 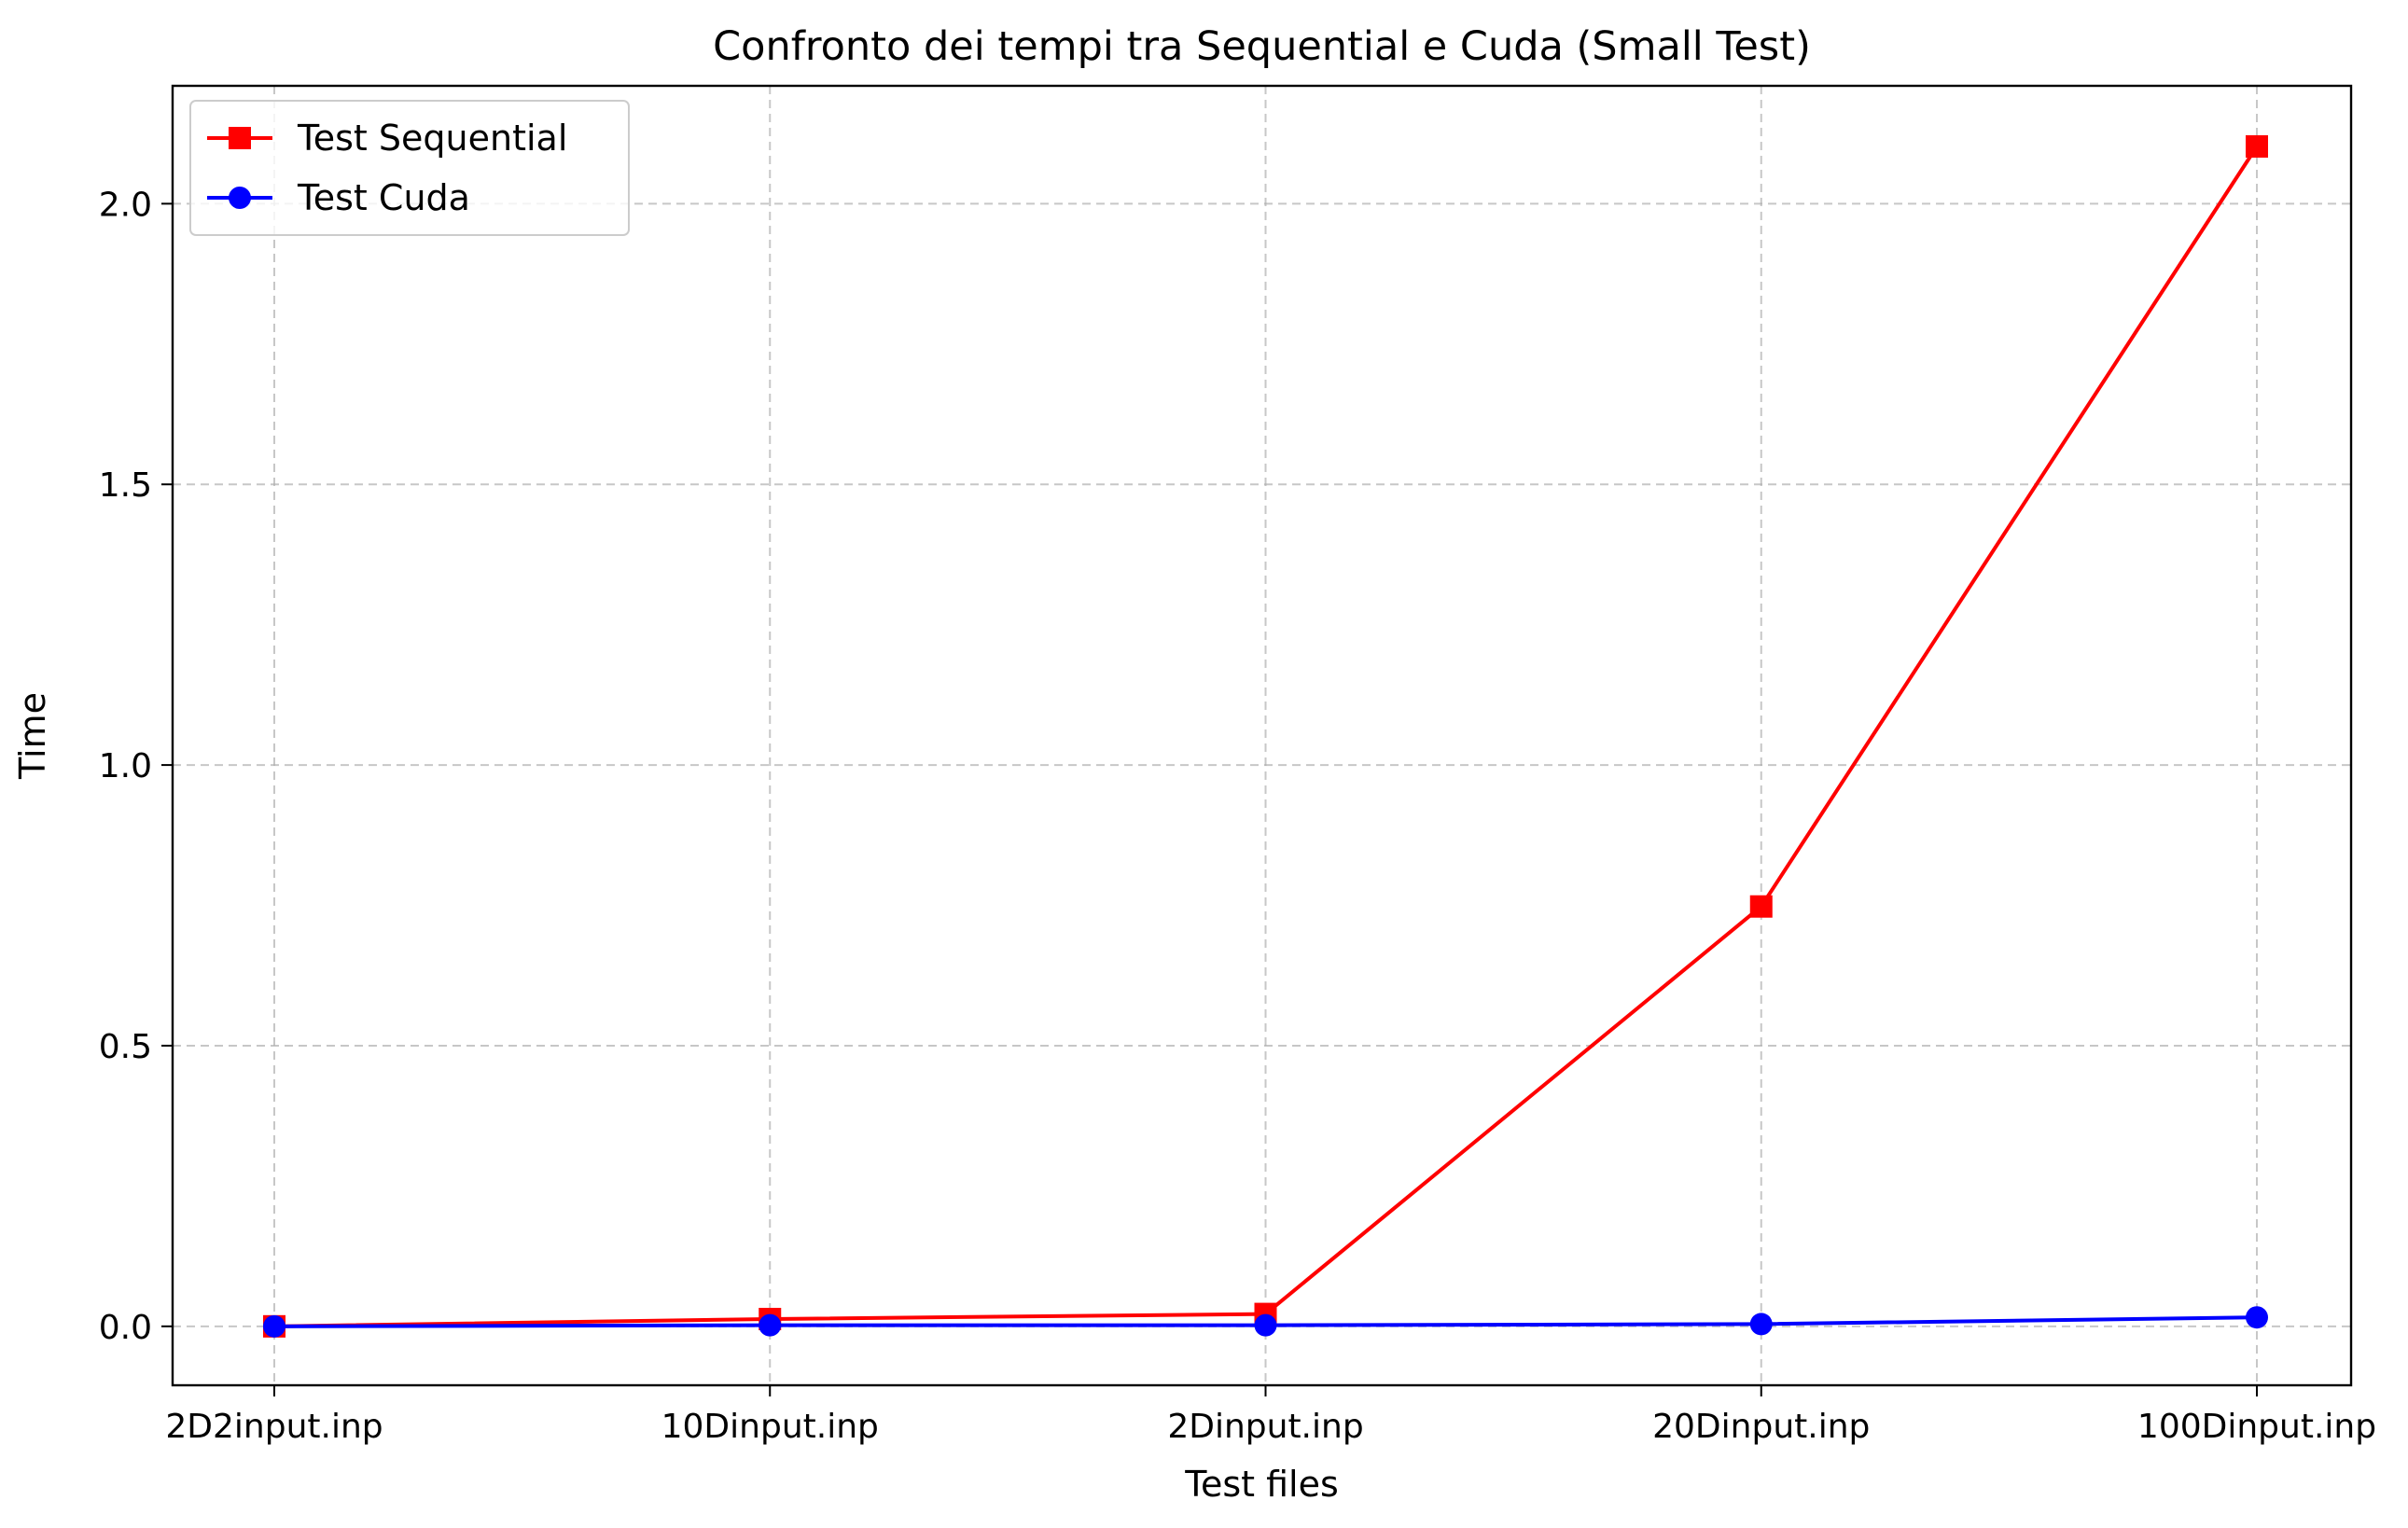 What do you see at coordinates (126, 205) in the screenshot?
I see `y-tick-label: 2.0` at bounding box center [126, 205].